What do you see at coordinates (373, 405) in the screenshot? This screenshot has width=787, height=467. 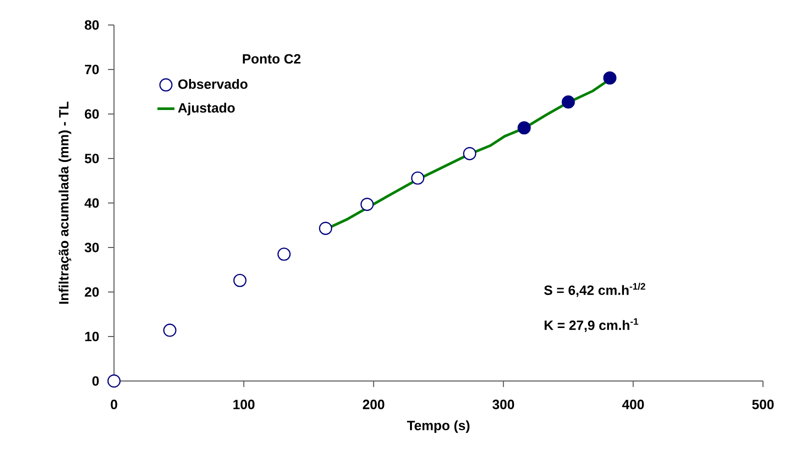 I see `x-tick-label: 200` at bounding box center [373, 405].